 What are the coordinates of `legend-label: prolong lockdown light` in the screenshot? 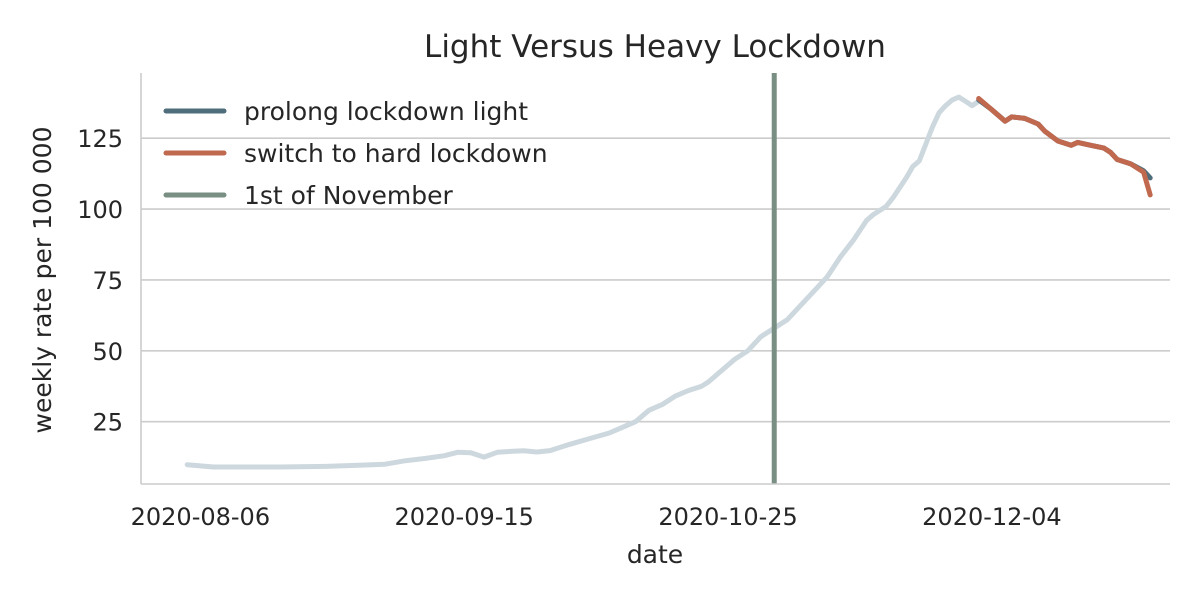 It's located at (386, 111).